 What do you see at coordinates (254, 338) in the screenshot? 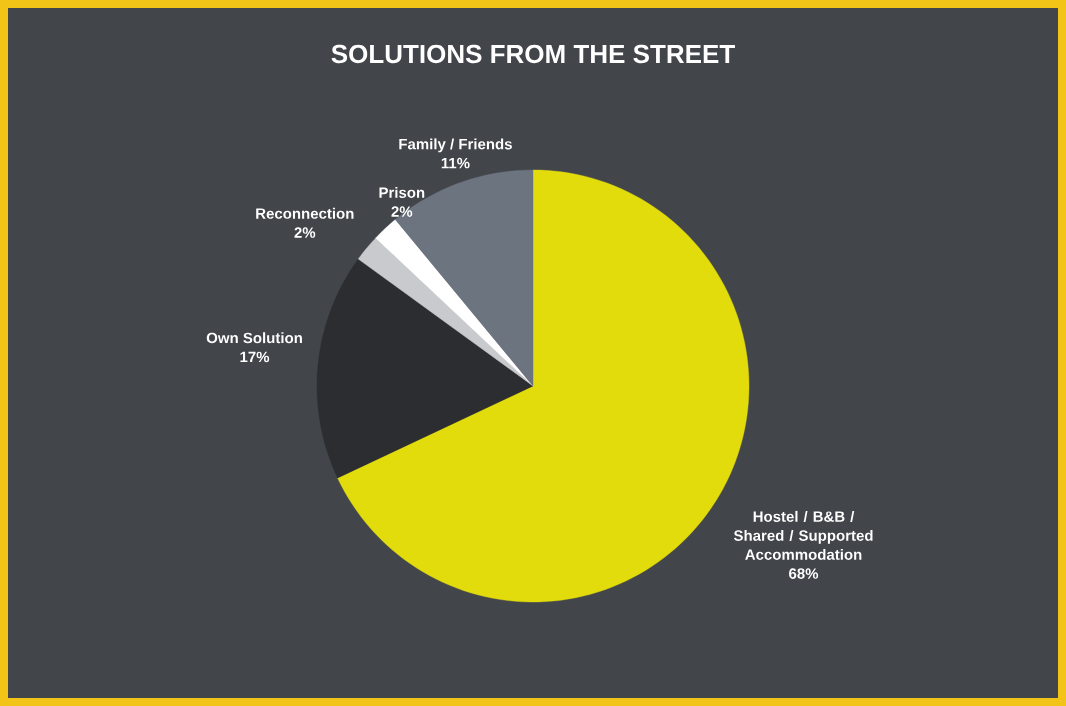
I see `slice-label: Own Solution` at bounding box center [254, 338].